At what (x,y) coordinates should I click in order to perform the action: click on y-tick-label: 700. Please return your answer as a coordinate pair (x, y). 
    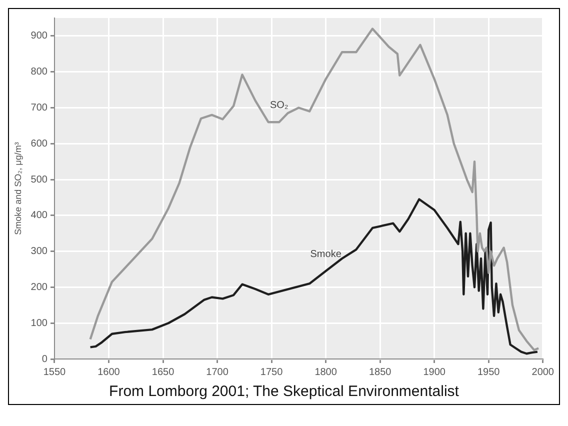
    Looking at the image, I should click on (39, 108).